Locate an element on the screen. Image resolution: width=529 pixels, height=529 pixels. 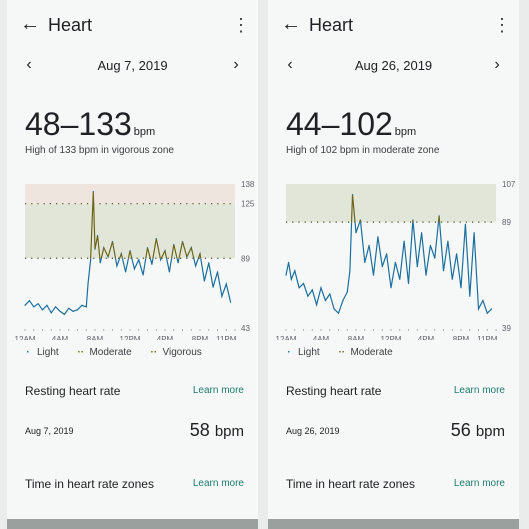
legend-moderate-label: Moderate is located at coordinates (110, 352).